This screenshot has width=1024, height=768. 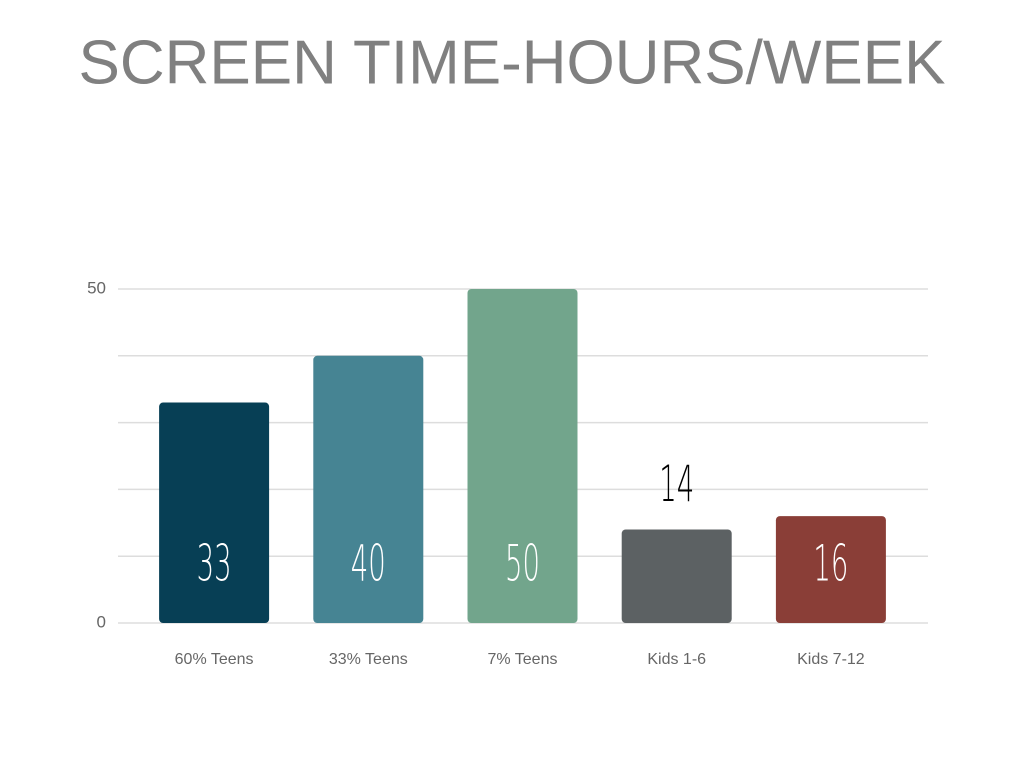 What do you see at coordinates (214, 659) in the screenshot?
I see `x-tick-label: 60% Teens` at bounding box center [214, 659].